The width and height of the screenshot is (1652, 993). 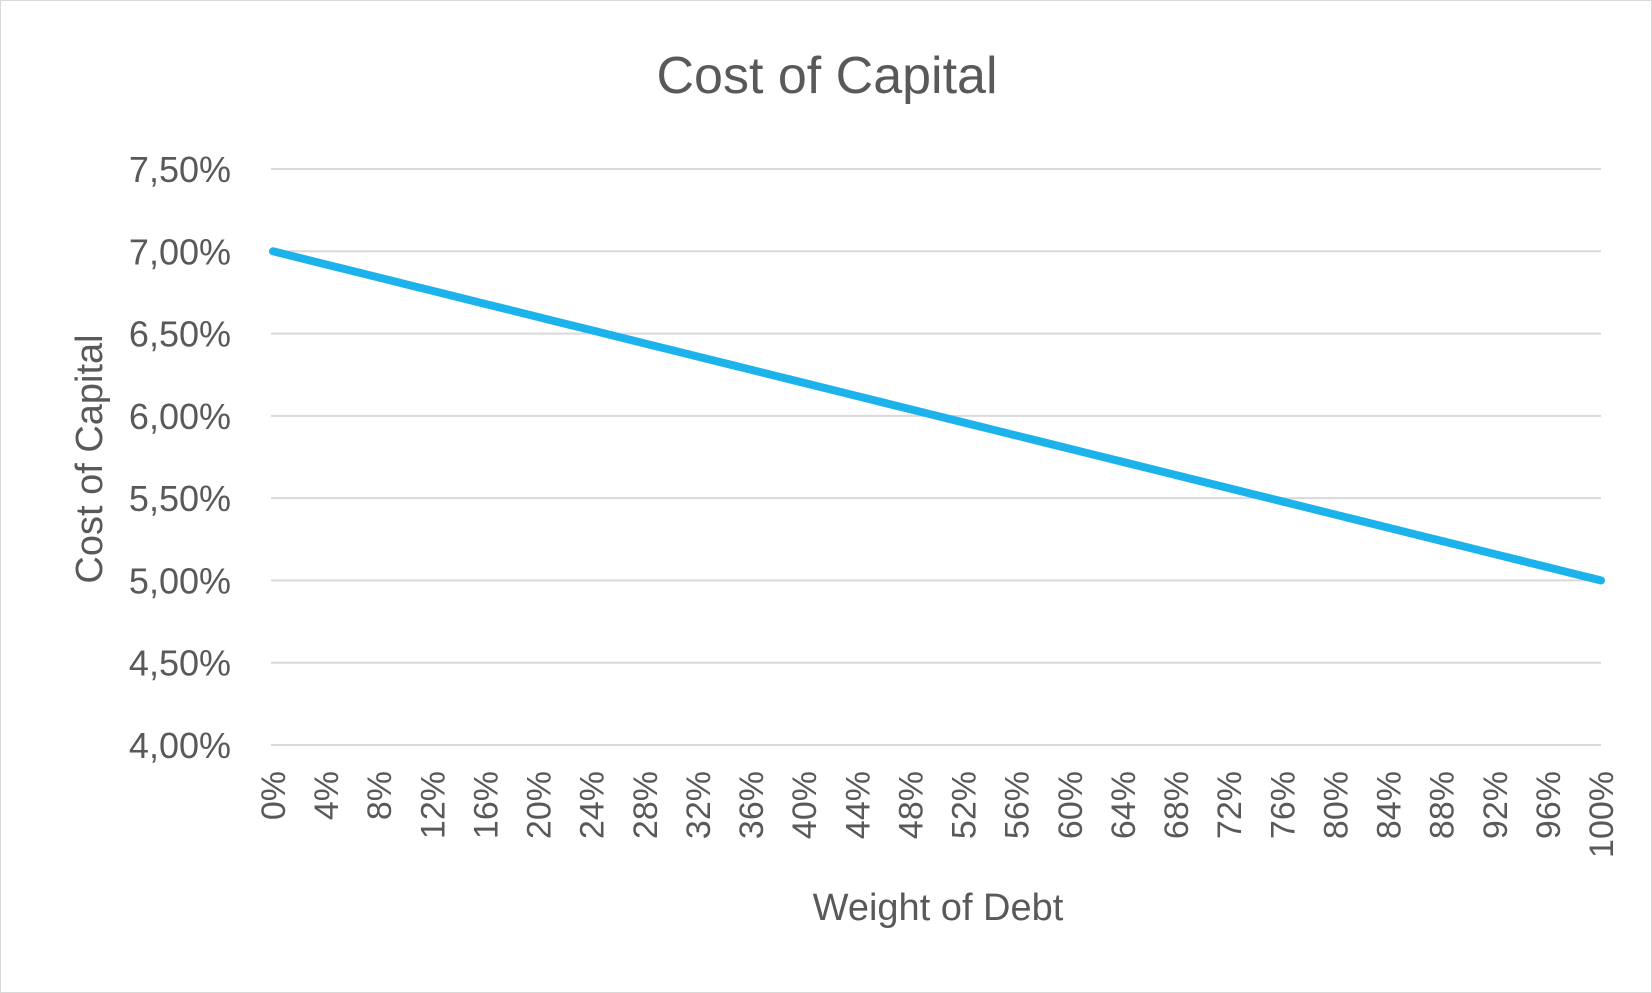 What do you see at coordinates (965, 805) in the screenshot?
I see `x-tick-label: 52%` at bounding box center [965, 805].